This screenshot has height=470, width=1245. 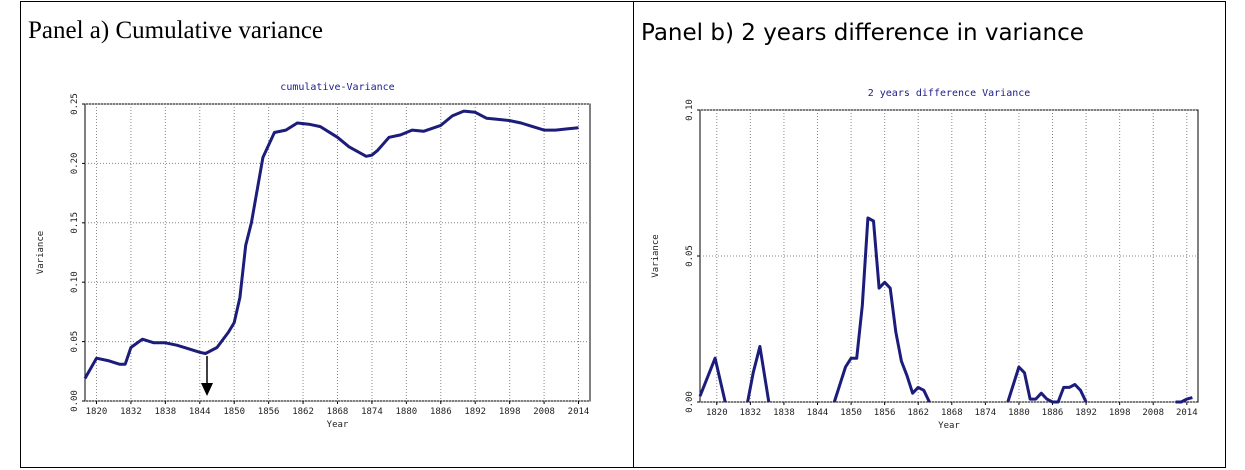 What do you see at coordinates (75, 164) in the screenshot?
I see `y-tick-label: 0.20` at bounding box center [75, 164].